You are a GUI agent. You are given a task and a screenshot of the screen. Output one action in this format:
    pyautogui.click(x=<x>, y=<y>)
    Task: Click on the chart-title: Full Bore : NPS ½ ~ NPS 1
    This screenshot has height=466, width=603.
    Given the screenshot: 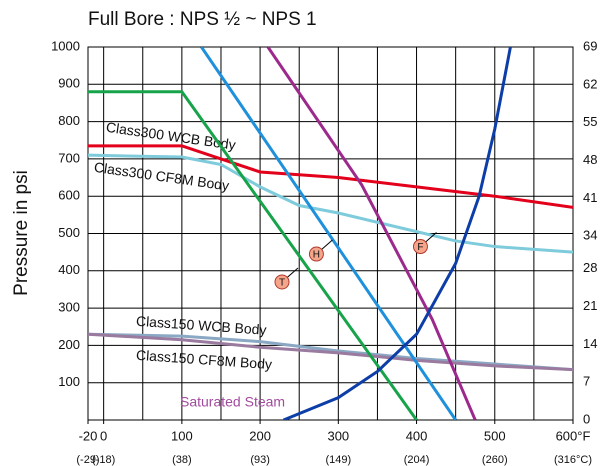 What is the action you would take?
    pyautogui.click(x=202, y=19)
    